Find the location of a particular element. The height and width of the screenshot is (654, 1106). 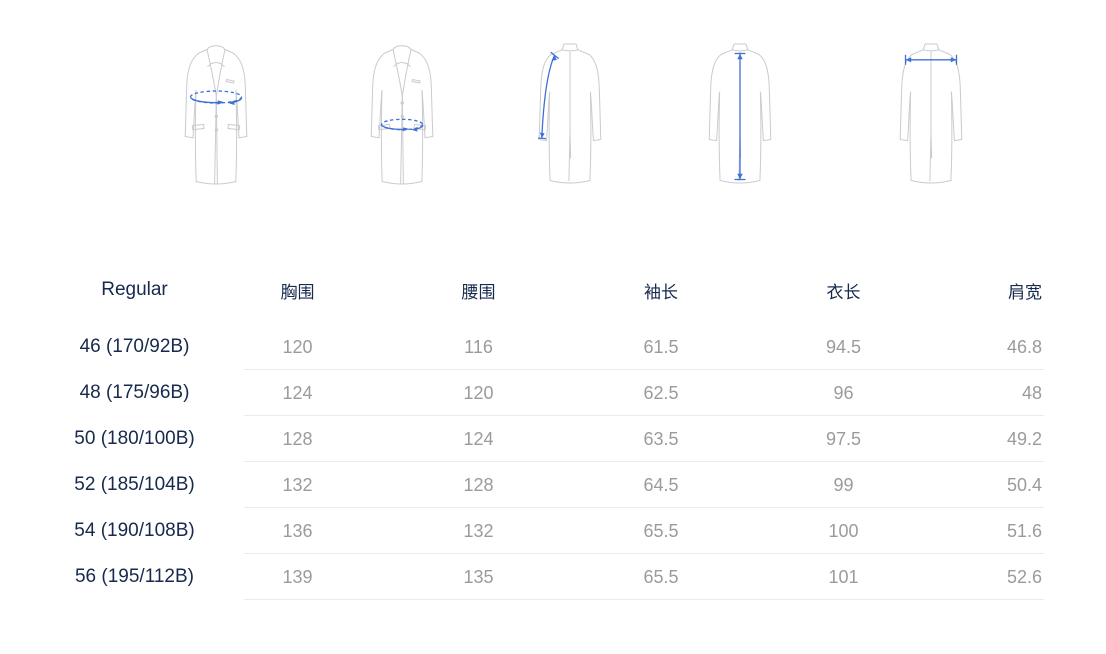

size-label: 46 (170/92B) is located at coordinates (134, 346).